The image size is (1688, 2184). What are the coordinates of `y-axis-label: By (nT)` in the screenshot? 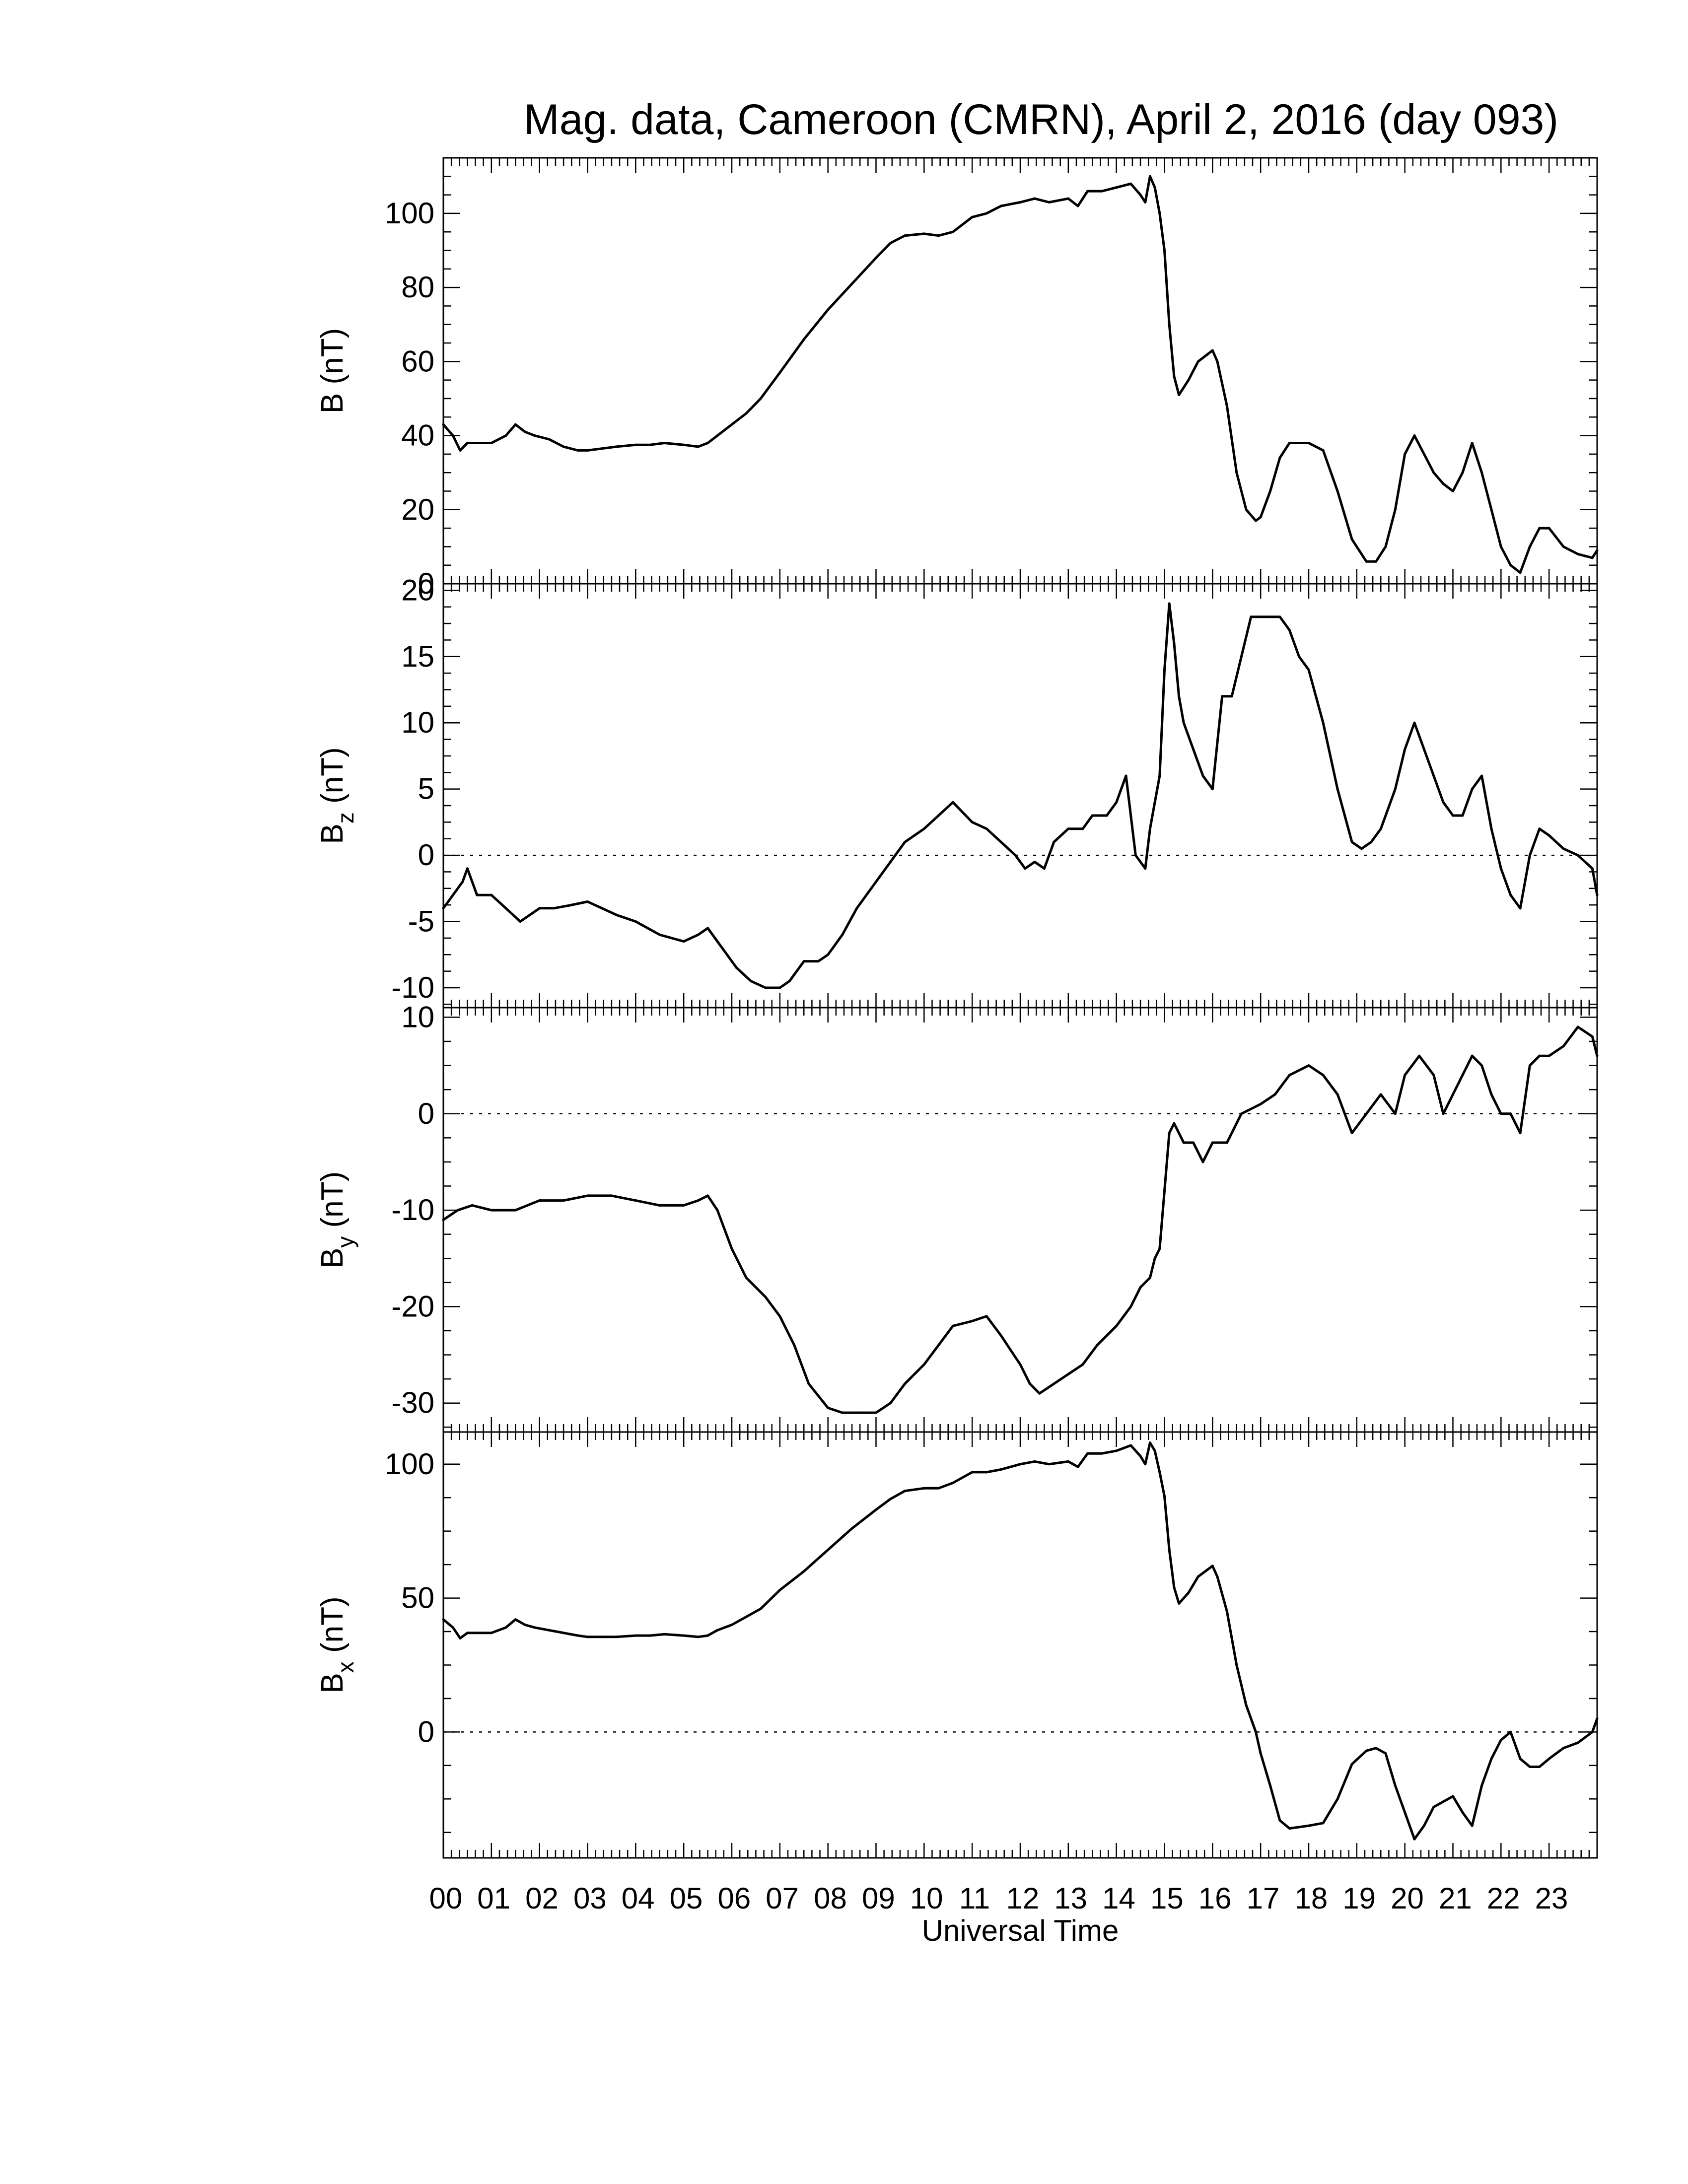 It's located at (336, 1219).